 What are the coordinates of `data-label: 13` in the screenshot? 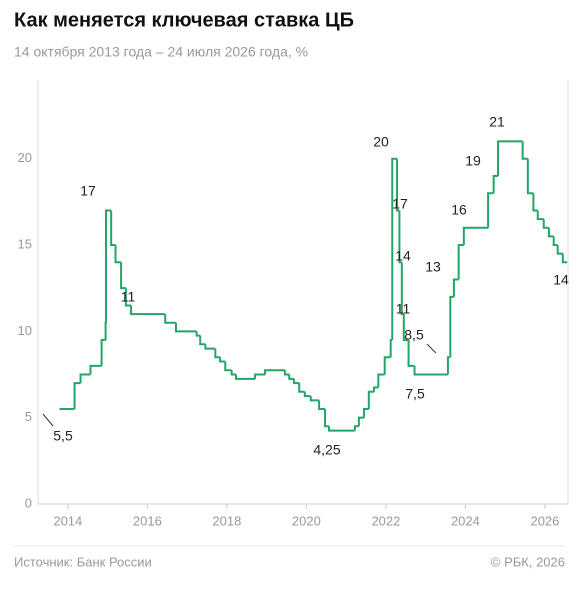 It's located at (433, 267).